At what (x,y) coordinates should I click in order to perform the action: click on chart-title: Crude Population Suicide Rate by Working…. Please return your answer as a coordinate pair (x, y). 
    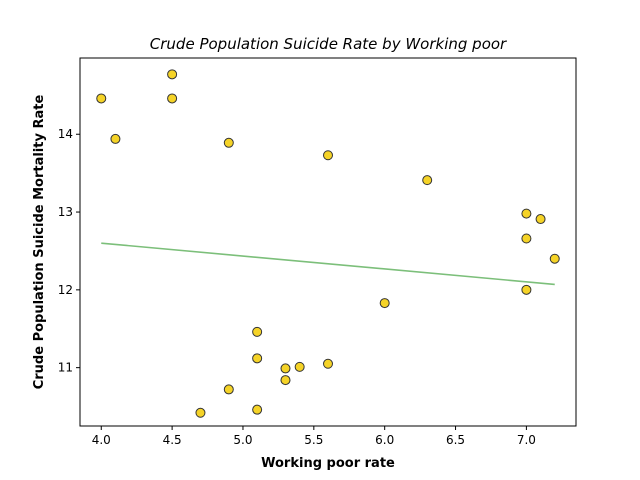
    Looking at the image, I should click on (328, 44).